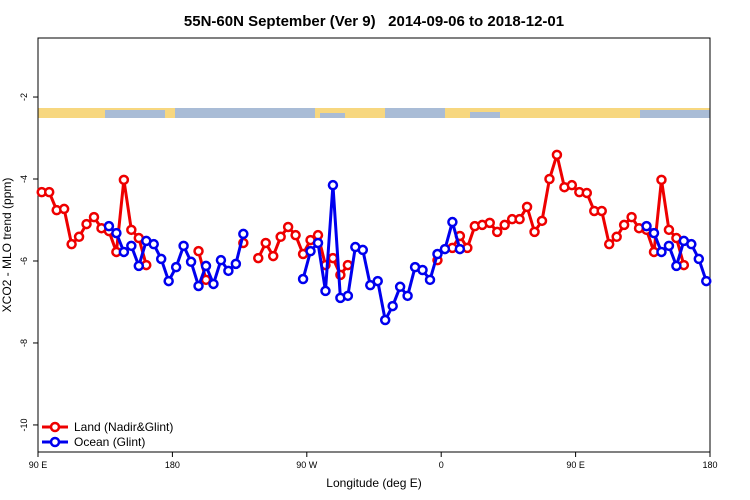  Describe the element at coordinates (373, 483) in the screenshot. I see `x-axis-label: Longitude (deg E)` at that location.